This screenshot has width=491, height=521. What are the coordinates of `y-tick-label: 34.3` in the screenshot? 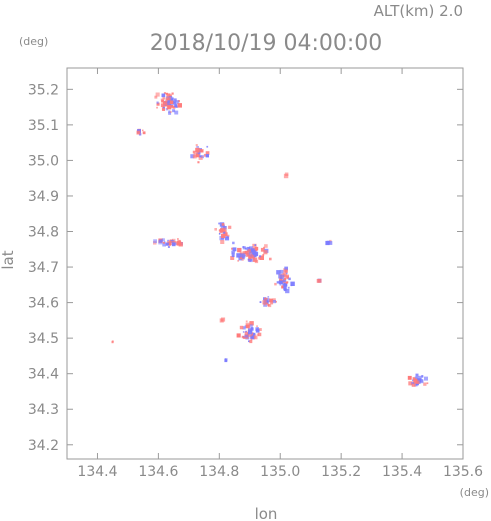 It's located at (43, 410).